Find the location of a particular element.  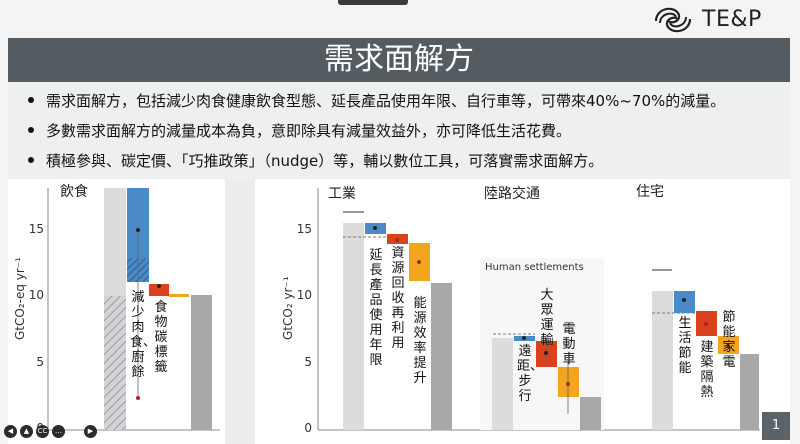

next-slide-button: ▶ is located at coordinates (90, 431).